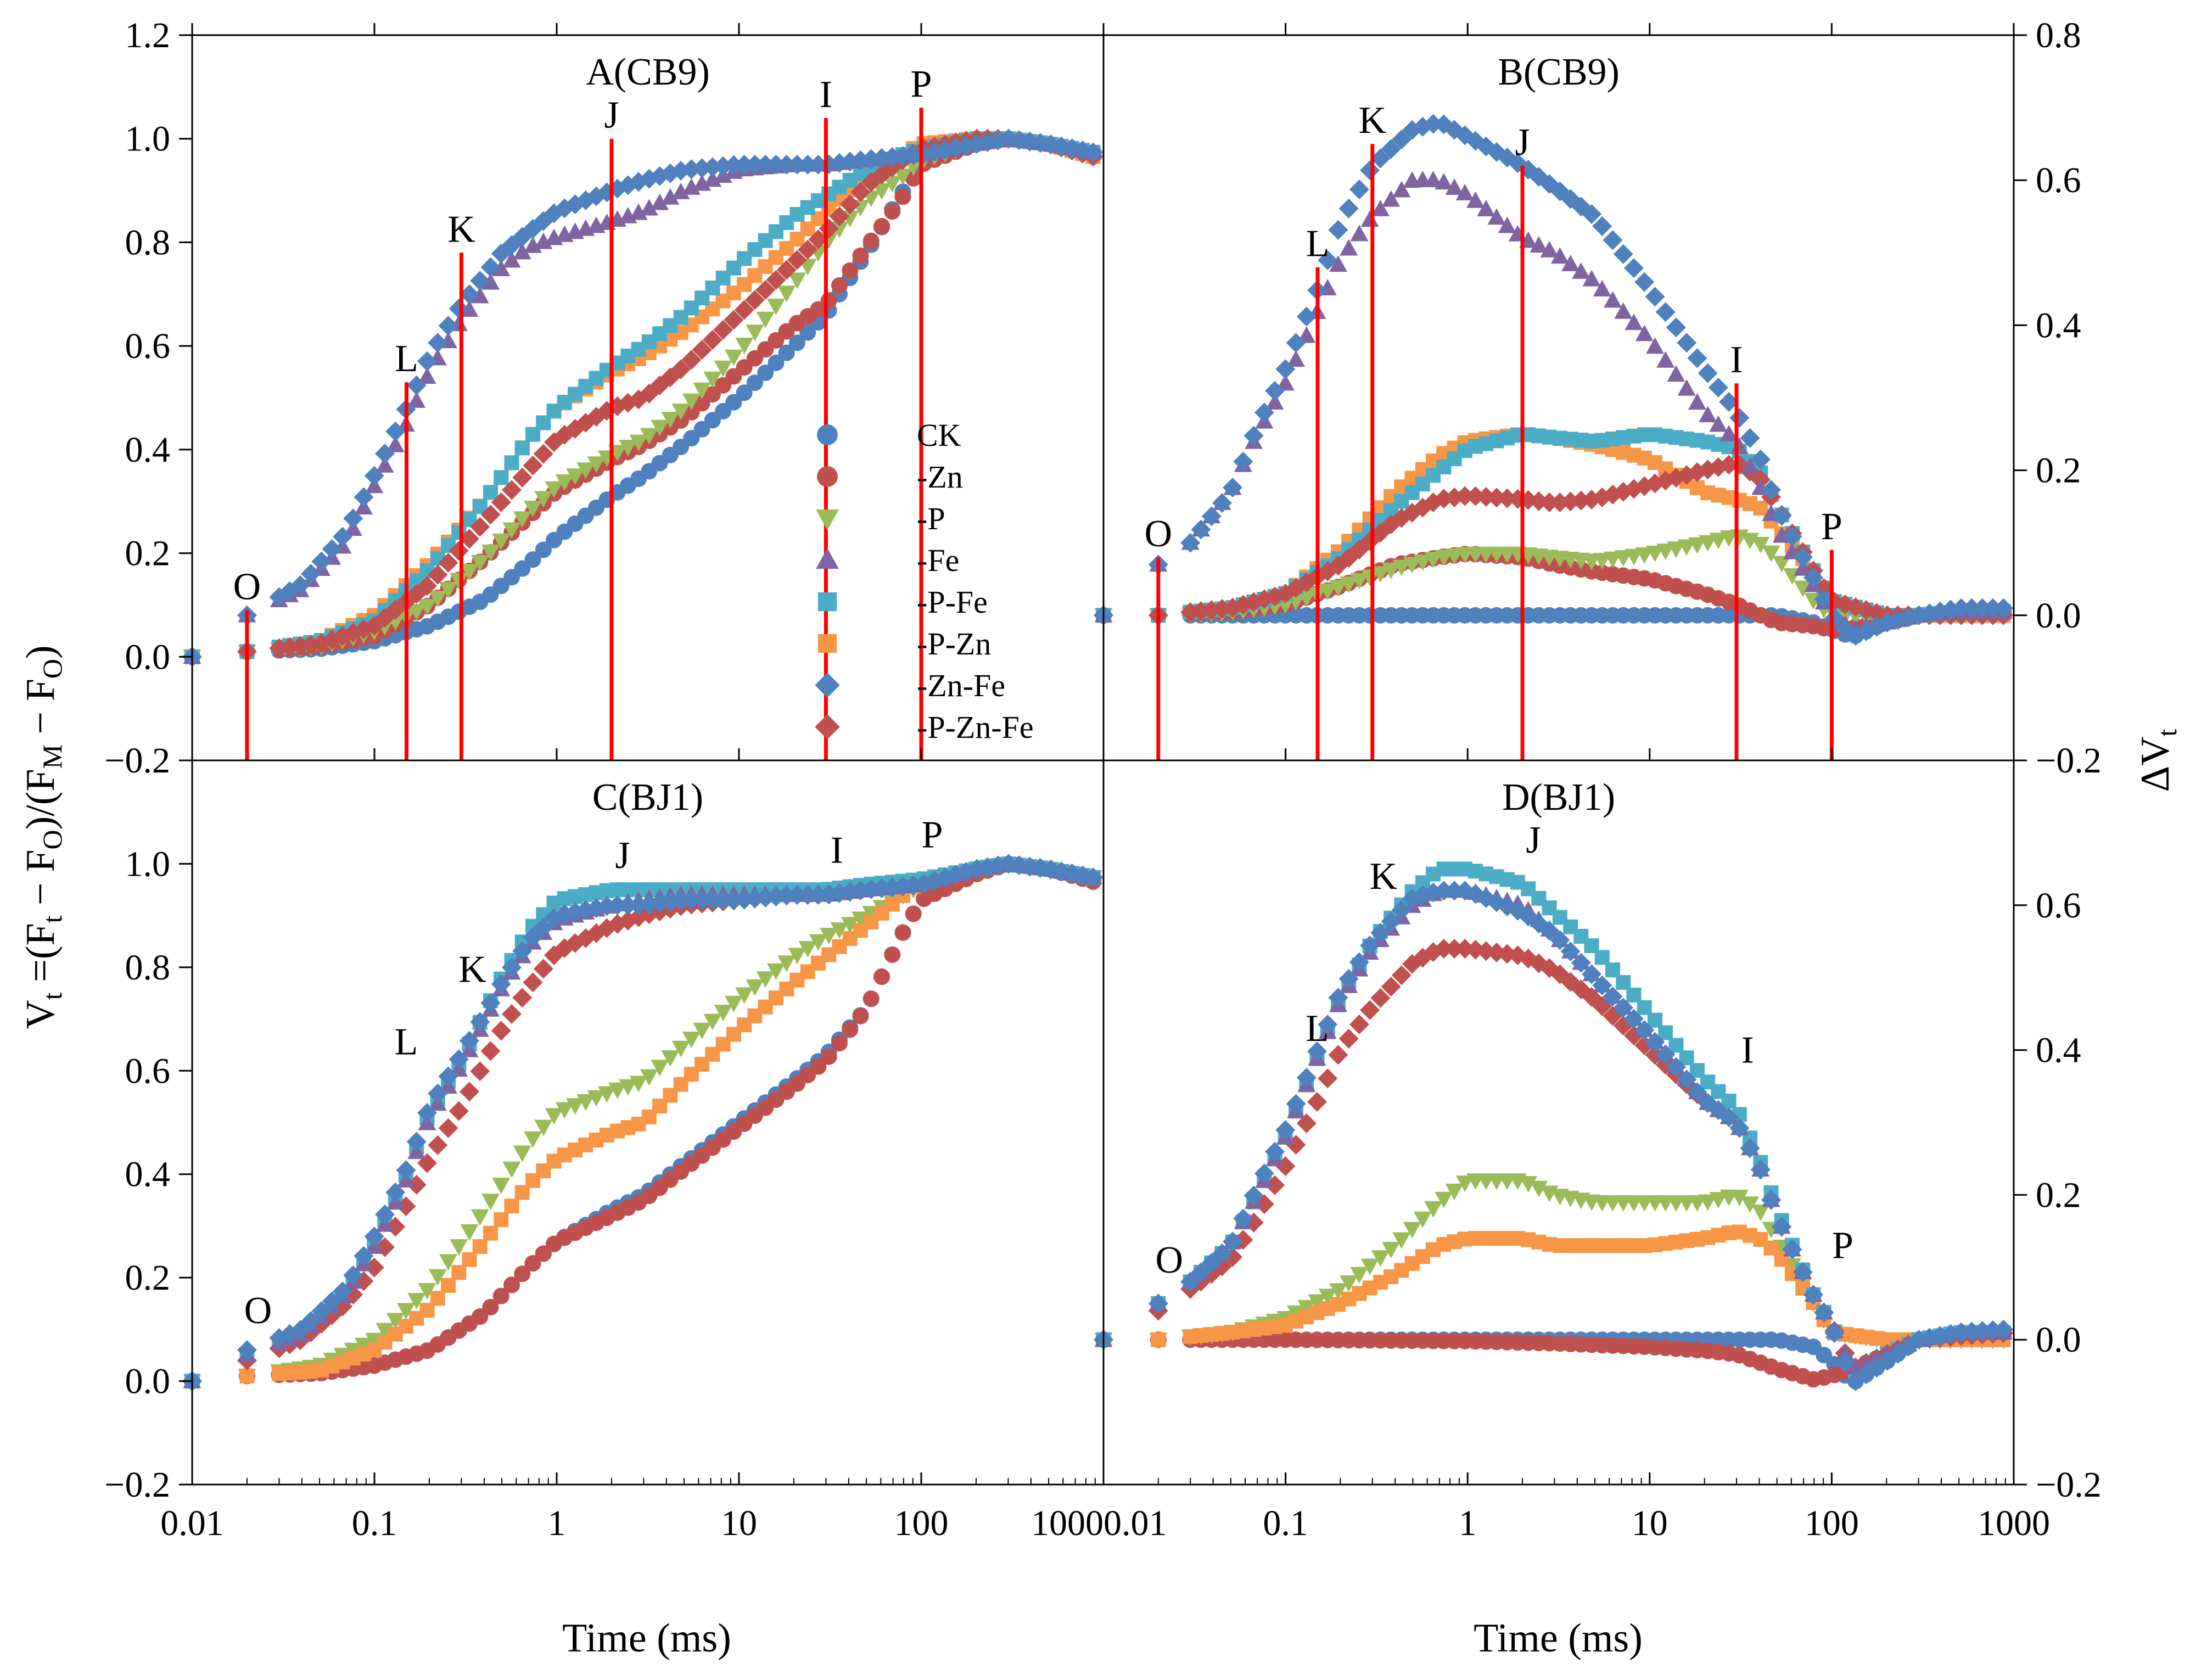 The height and width of the screenshot is (1680, 2190). Describe the element at coordinates (52, 669) in the screenshot. I see `ylabel-o2-sub: O` at that location.